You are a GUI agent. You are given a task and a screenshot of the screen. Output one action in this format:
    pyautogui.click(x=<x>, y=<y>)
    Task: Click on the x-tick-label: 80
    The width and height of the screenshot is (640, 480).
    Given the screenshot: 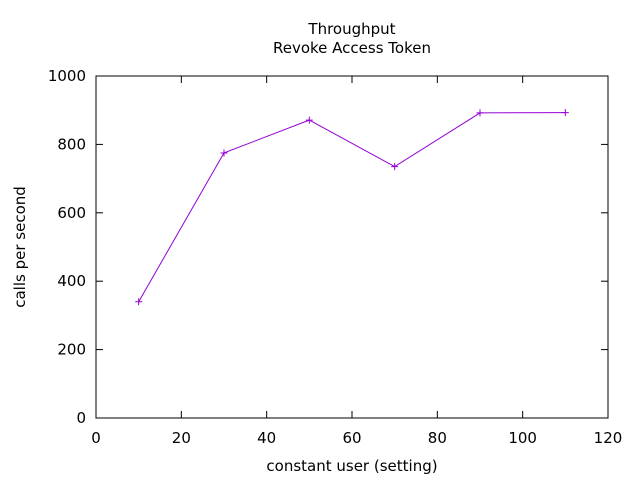 What is the action you would take?
    pyautogui.click(x=437, y=438)
    